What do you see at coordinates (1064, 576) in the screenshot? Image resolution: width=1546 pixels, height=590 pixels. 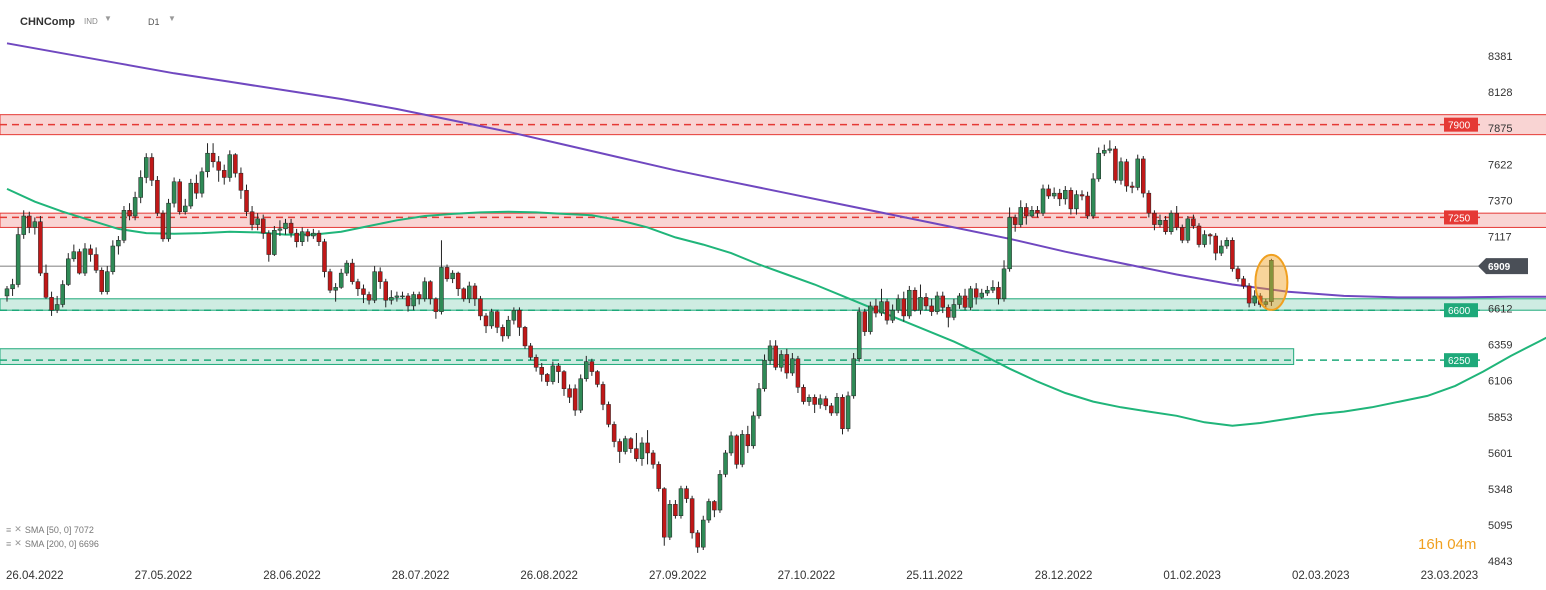 I see `x-tick-label: 28.12.2022` at bounding box center [1064, 576].